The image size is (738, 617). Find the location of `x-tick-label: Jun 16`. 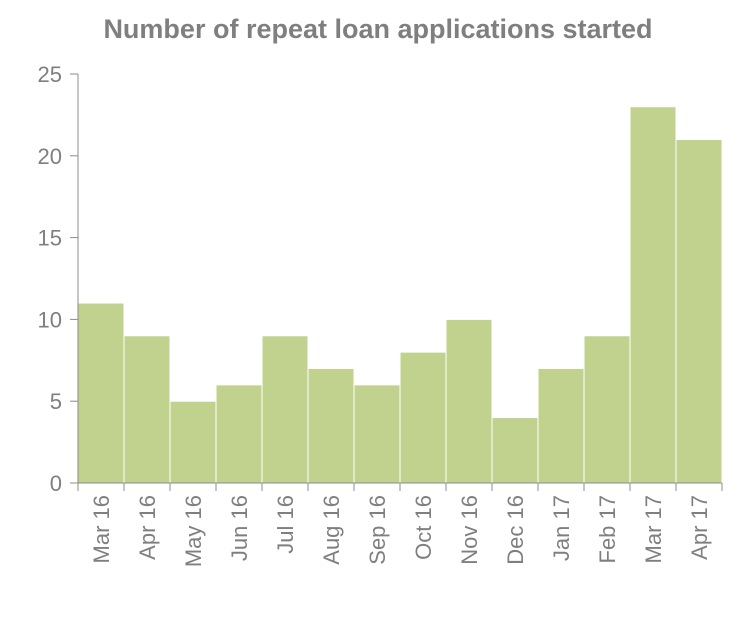

x-tick-label: Jun 16 is located at coordinates (239, 528).